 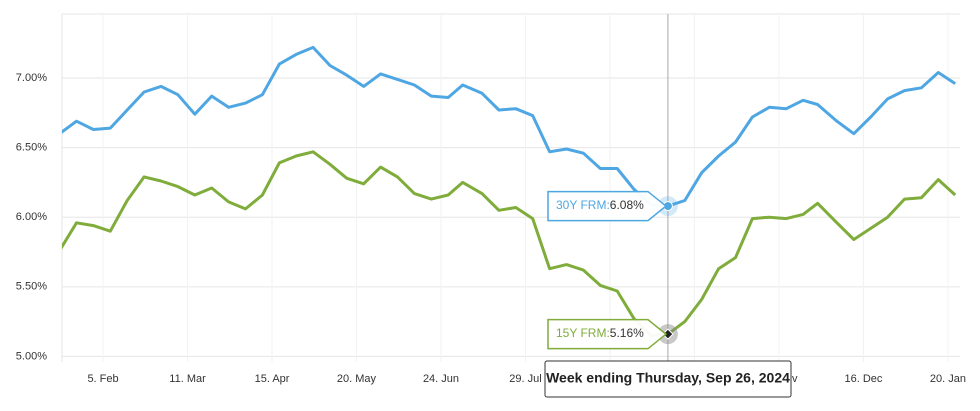 What do you see at coordinates (102, 379) in the screenshot?
I see `x-tick-label: 5. Feb` at bounding box center [102, 379].